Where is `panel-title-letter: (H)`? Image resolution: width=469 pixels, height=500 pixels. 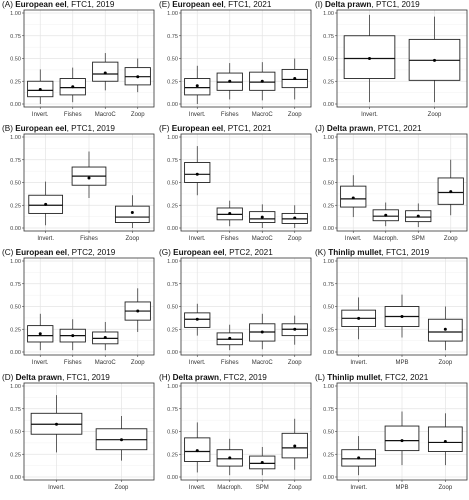
panel-title-letter: (H) is located at coordinates (166, 377).